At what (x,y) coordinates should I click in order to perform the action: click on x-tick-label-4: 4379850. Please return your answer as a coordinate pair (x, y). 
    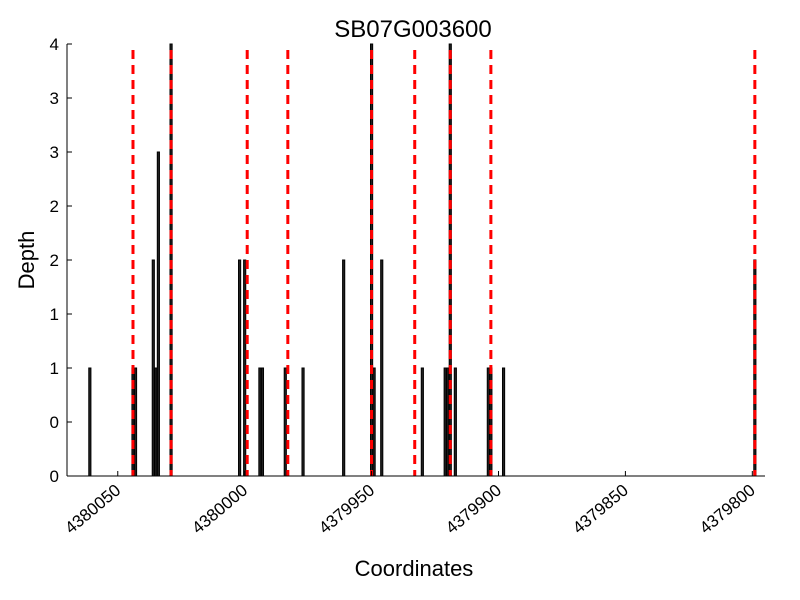
    Looking at the image, I should click on (600, 509).